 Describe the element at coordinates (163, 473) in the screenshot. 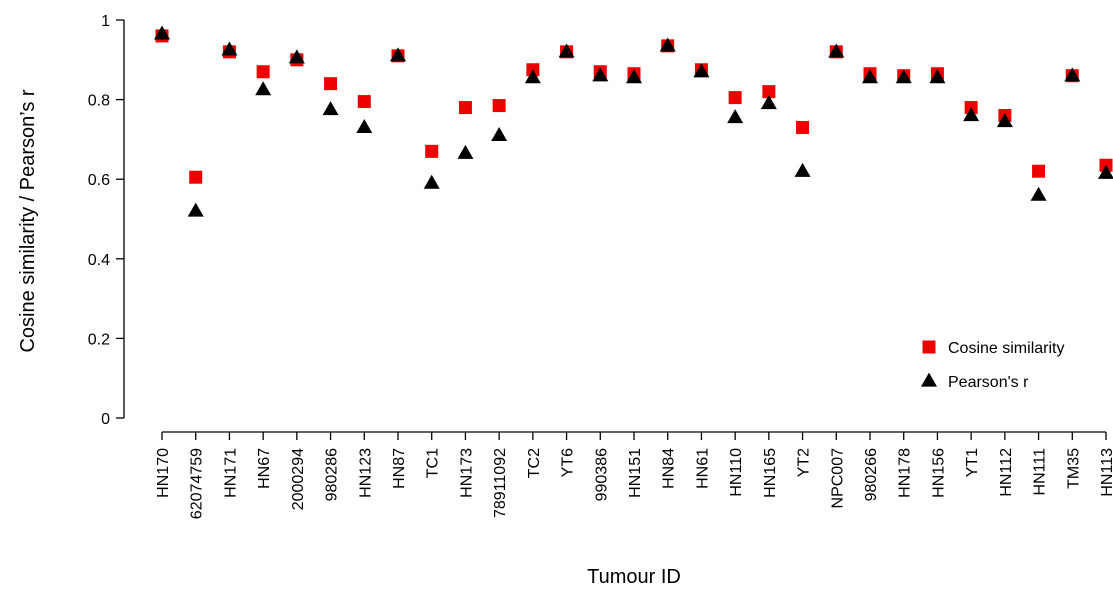

I see `x-tick-label: HN170` at that location.